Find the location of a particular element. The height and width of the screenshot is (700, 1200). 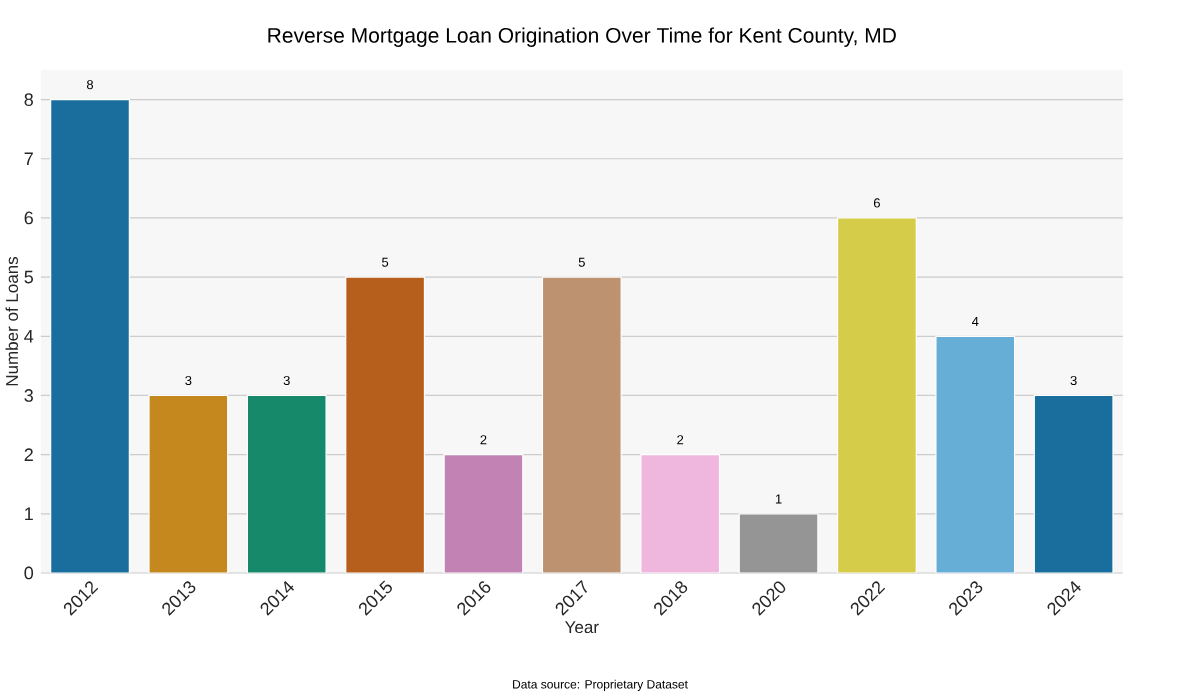

y-tick-label: 1 is located at coordinates (29, 514).